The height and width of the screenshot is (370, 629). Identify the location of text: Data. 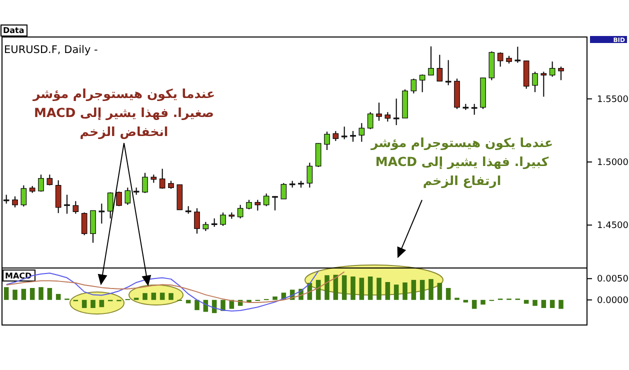
(13, 30).